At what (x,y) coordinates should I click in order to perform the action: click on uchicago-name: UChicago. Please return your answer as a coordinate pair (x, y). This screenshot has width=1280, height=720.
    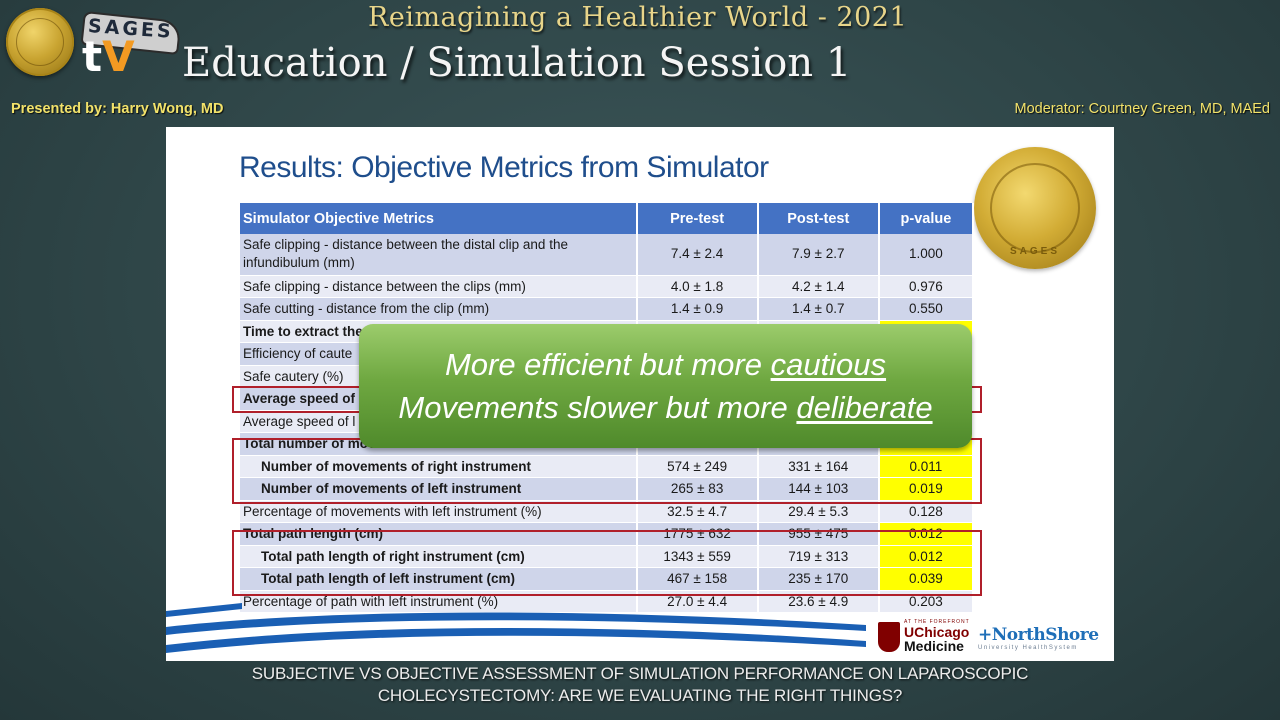
    Looking at the image, I should click on (937, 632).